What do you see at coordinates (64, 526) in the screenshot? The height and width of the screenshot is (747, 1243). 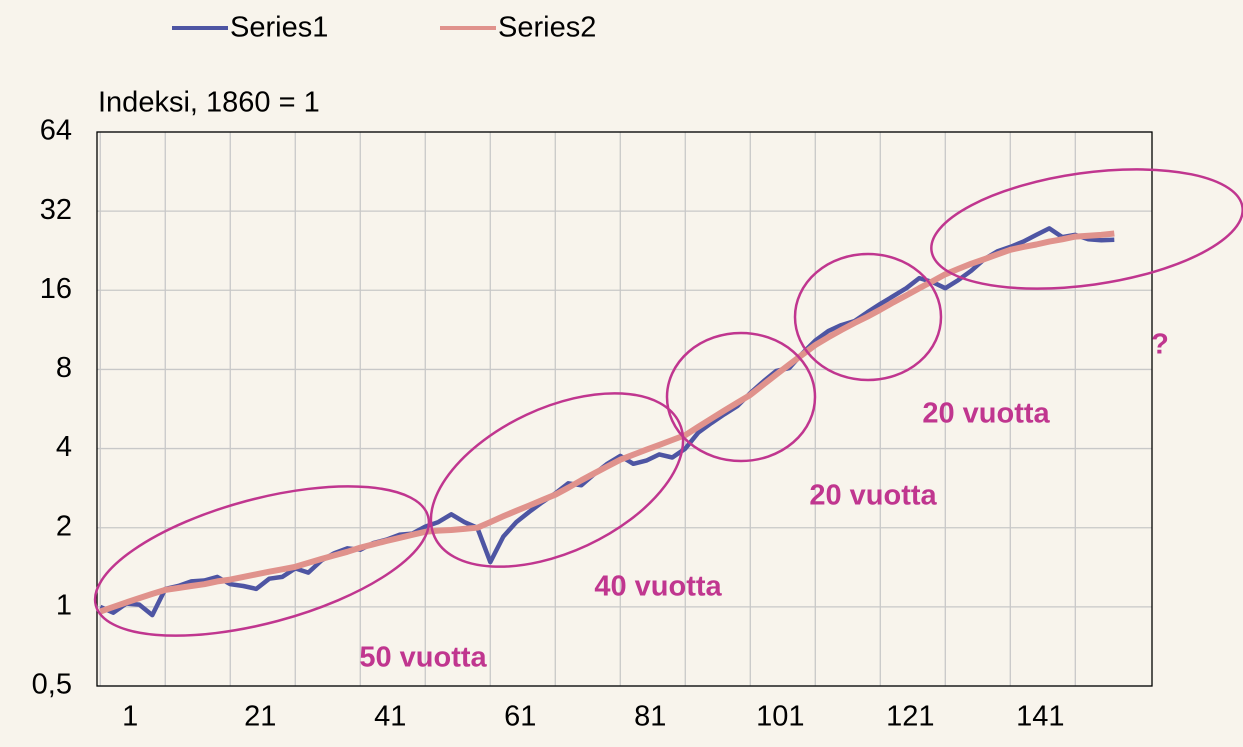 I see `y-tick-label: 2` at bounding box center [64, 526].